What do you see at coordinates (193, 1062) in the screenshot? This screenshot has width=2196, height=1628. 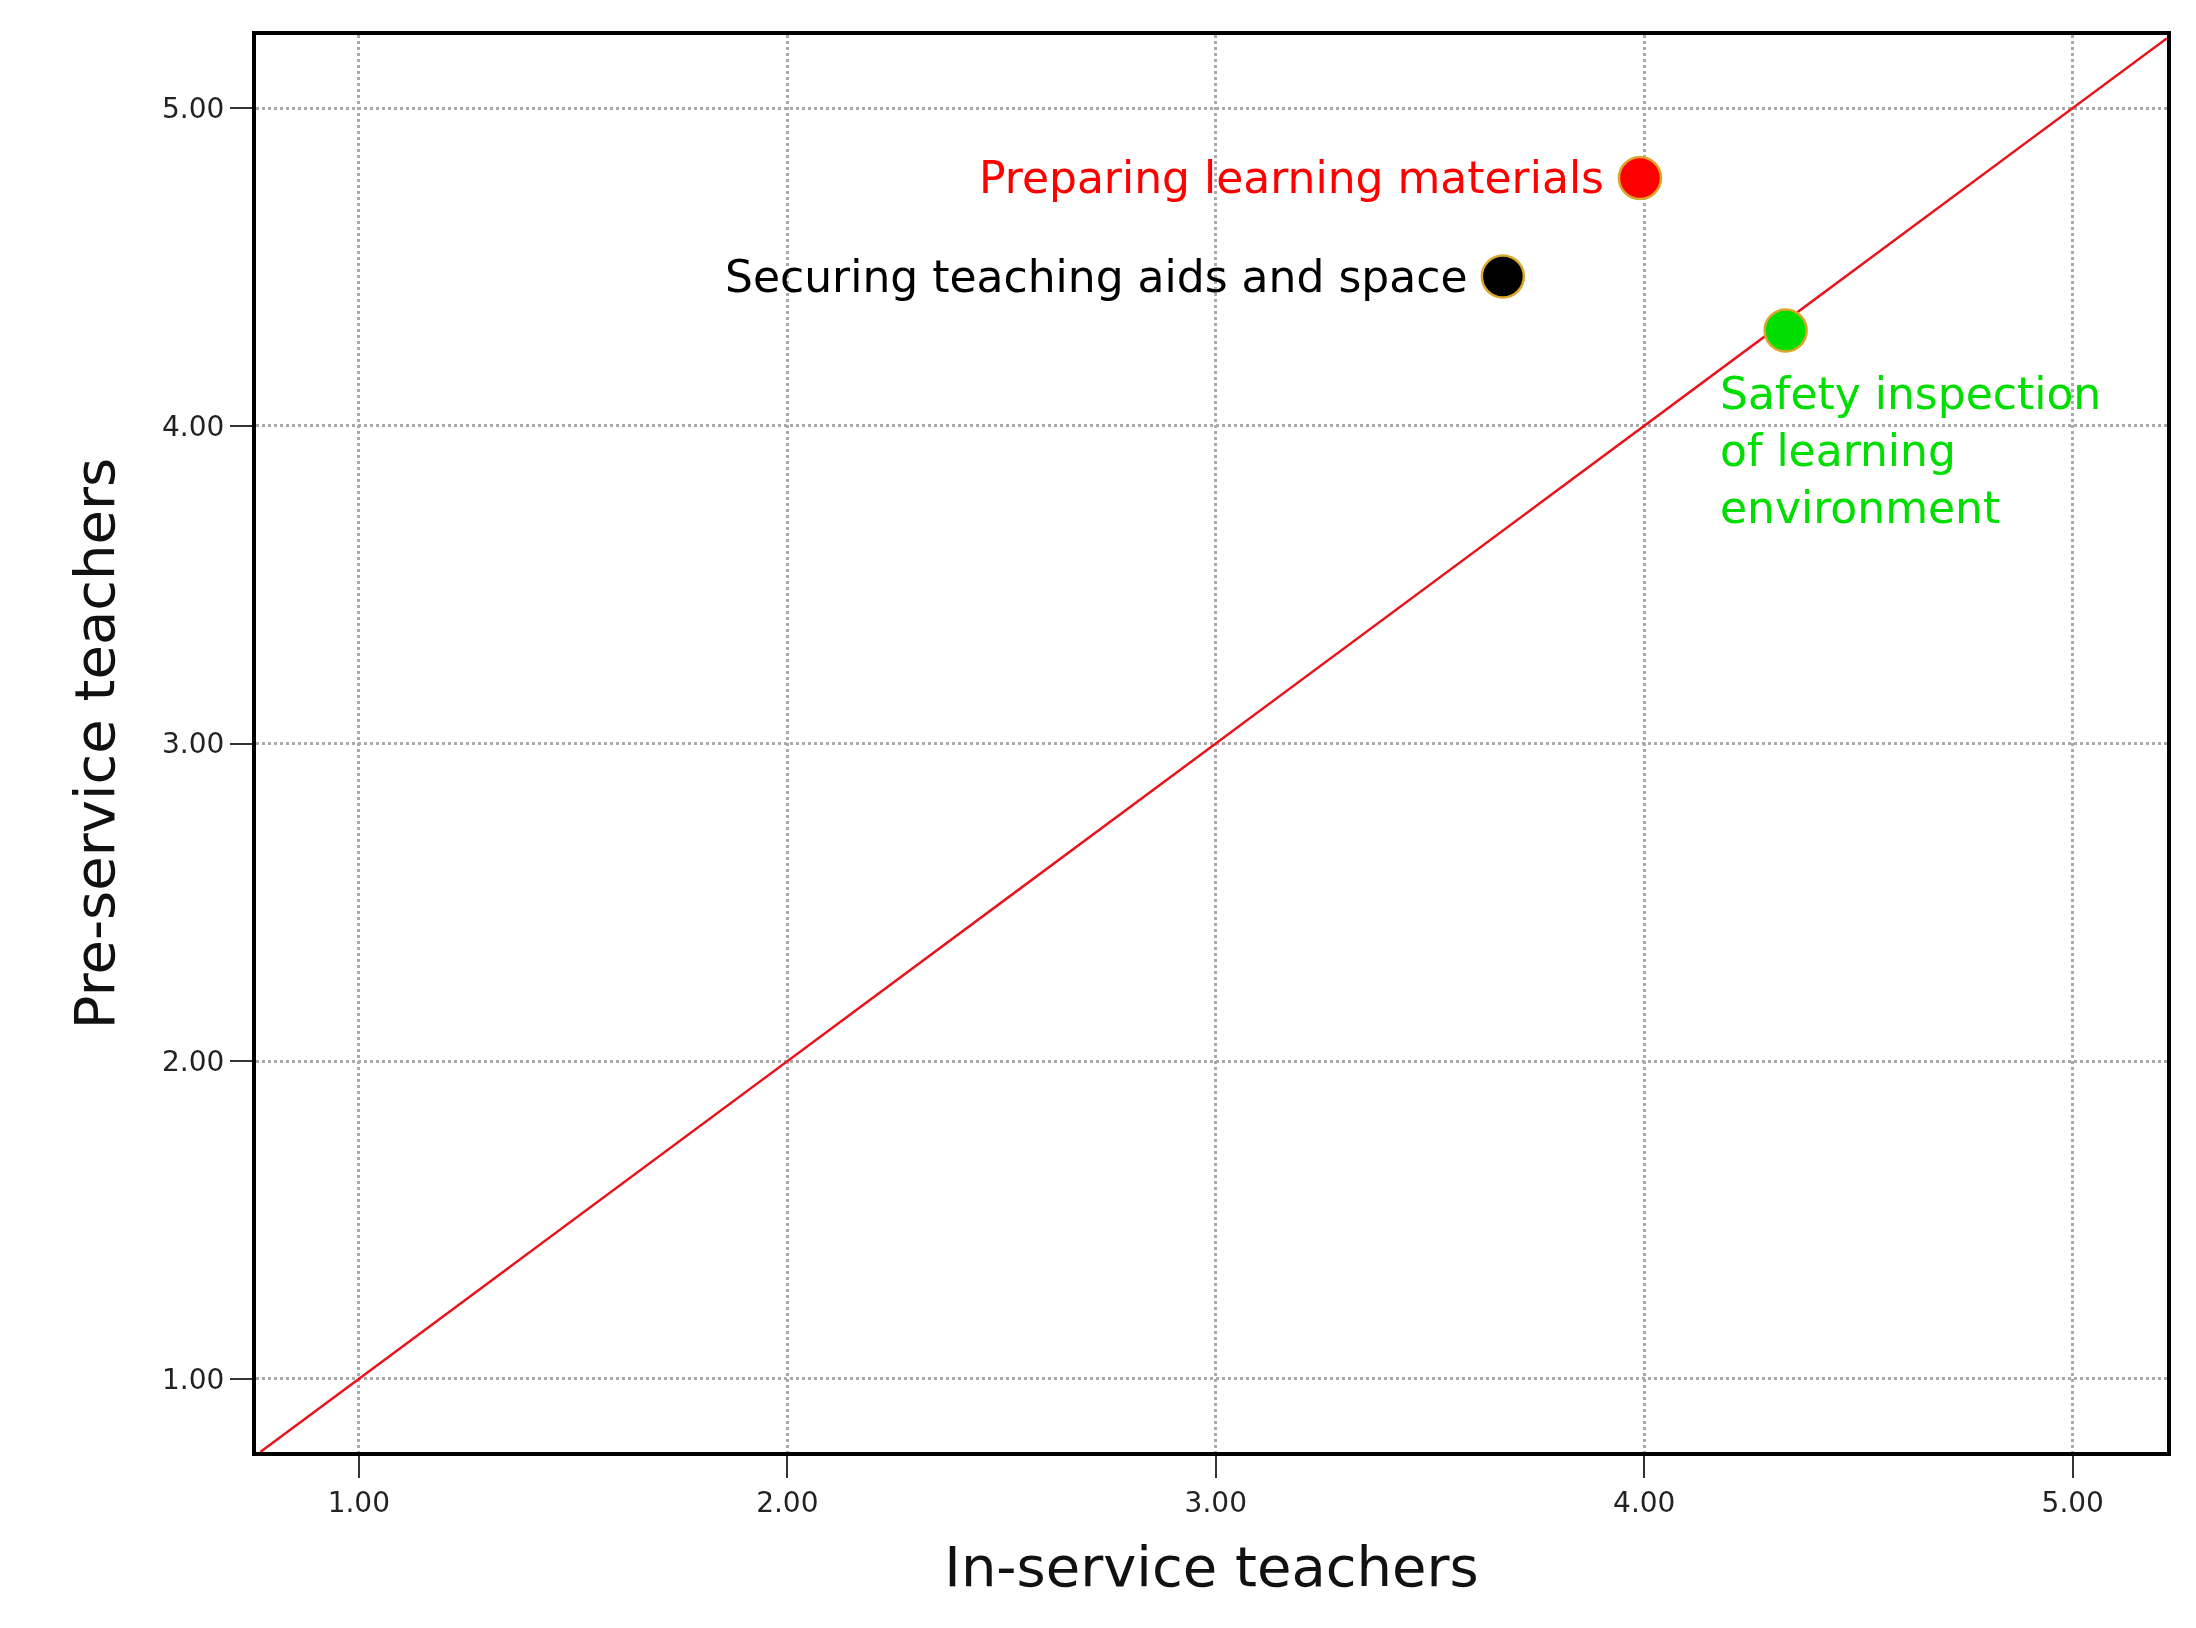 I see `y-tick-label: 2.00` at bounding box center [193, 1062].